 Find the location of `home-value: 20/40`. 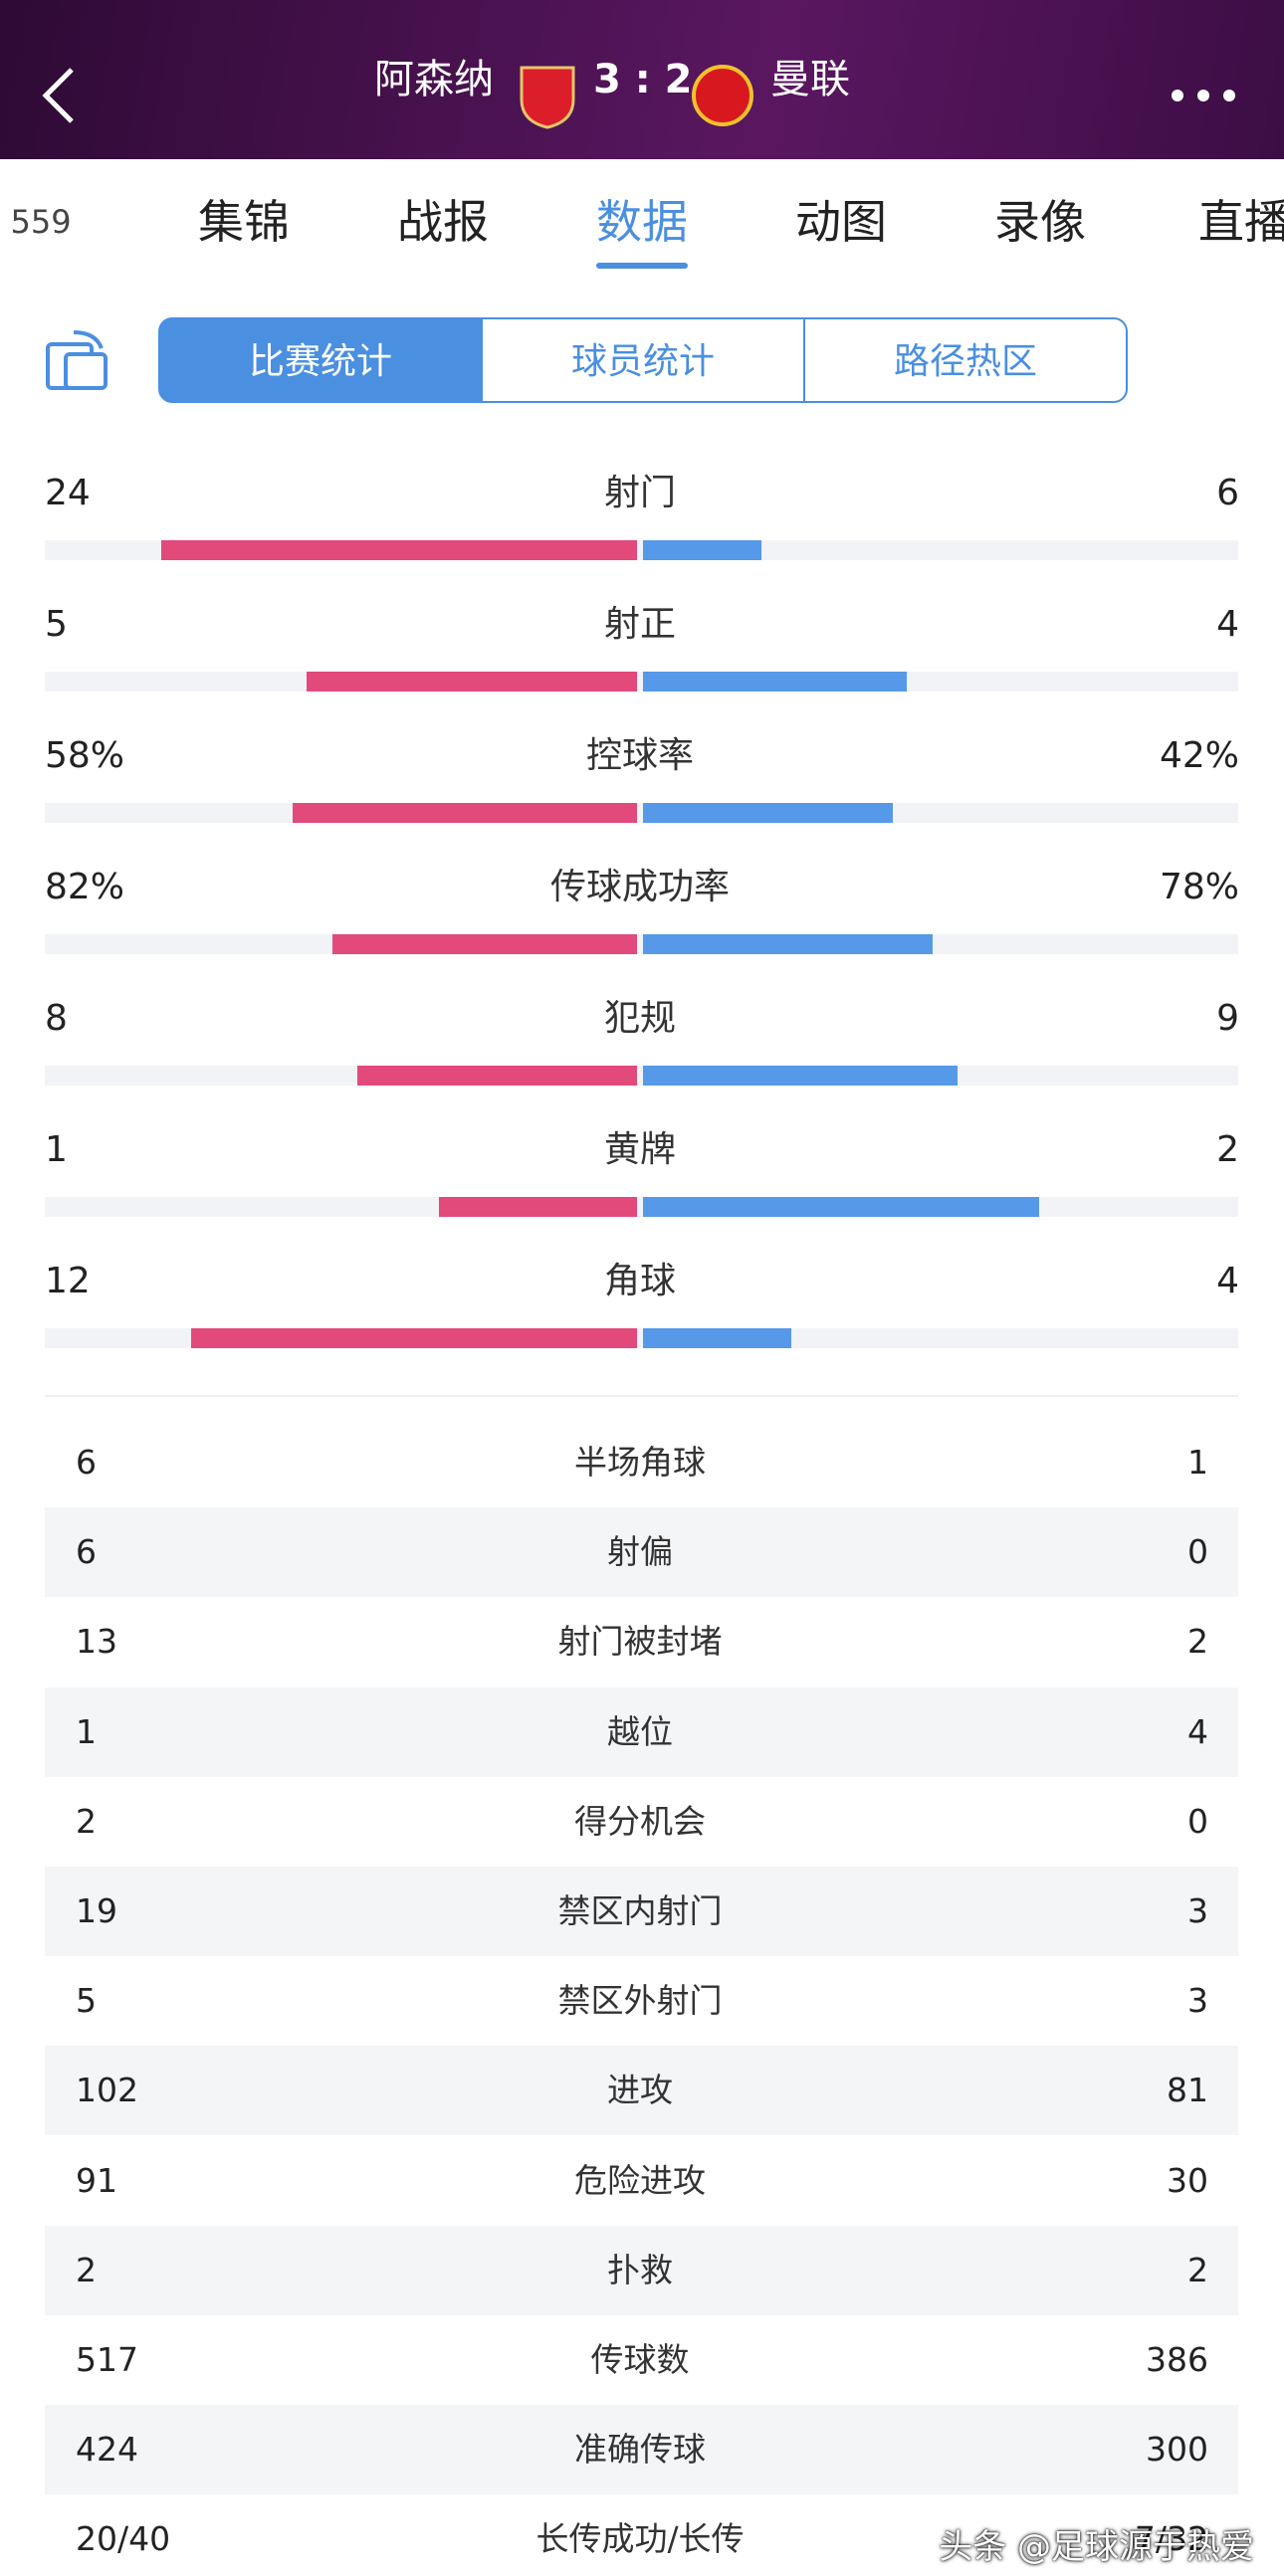

home-value: 20/40 is located at coordinates (124, 2539).